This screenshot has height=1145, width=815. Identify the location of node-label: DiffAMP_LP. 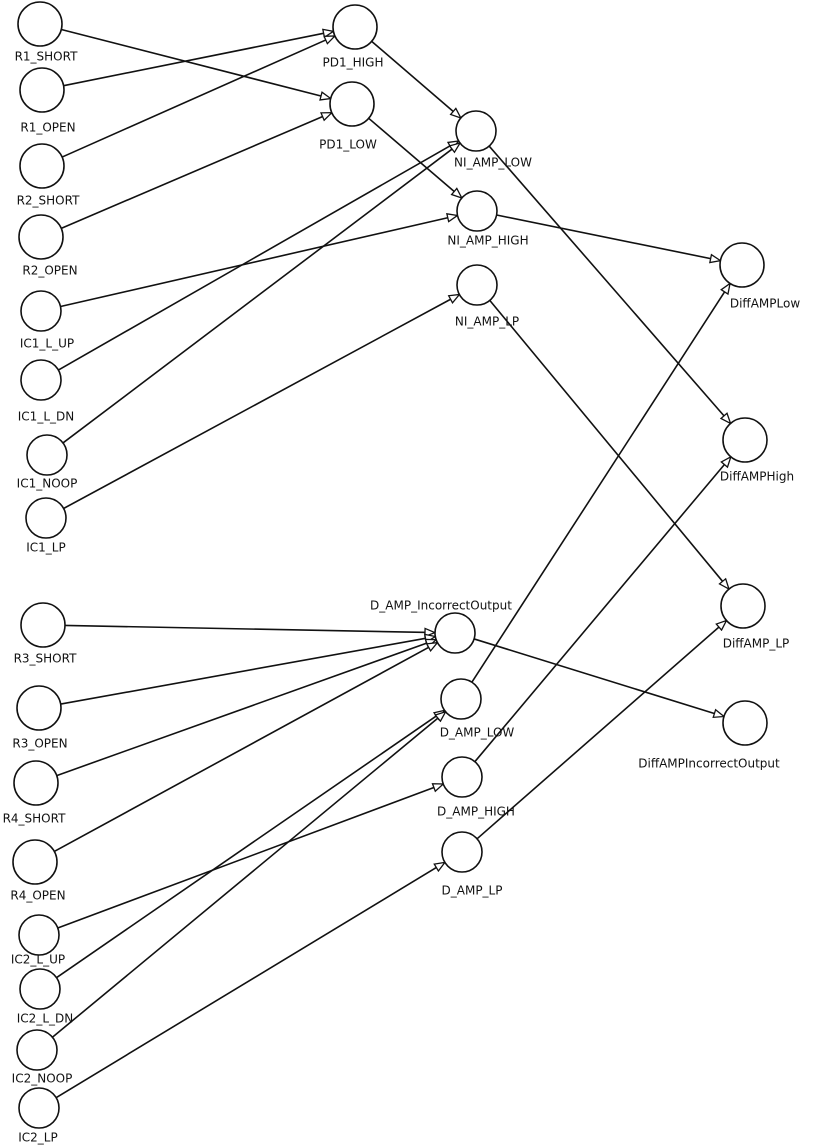
(756, 644).